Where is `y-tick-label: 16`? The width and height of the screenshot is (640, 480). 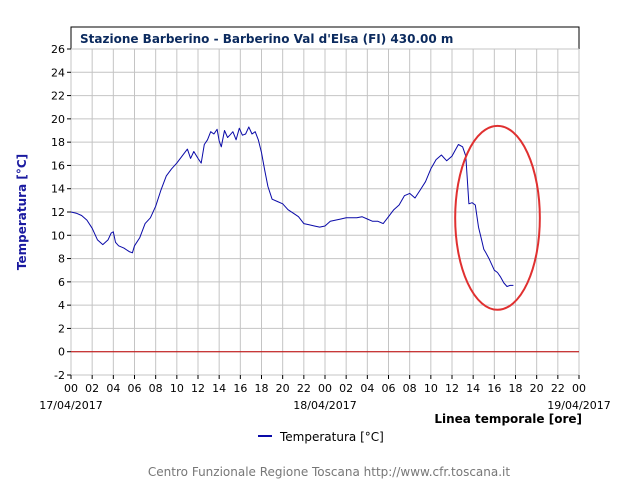 y-tick-label: 16 is located at coordinates (58, 165).